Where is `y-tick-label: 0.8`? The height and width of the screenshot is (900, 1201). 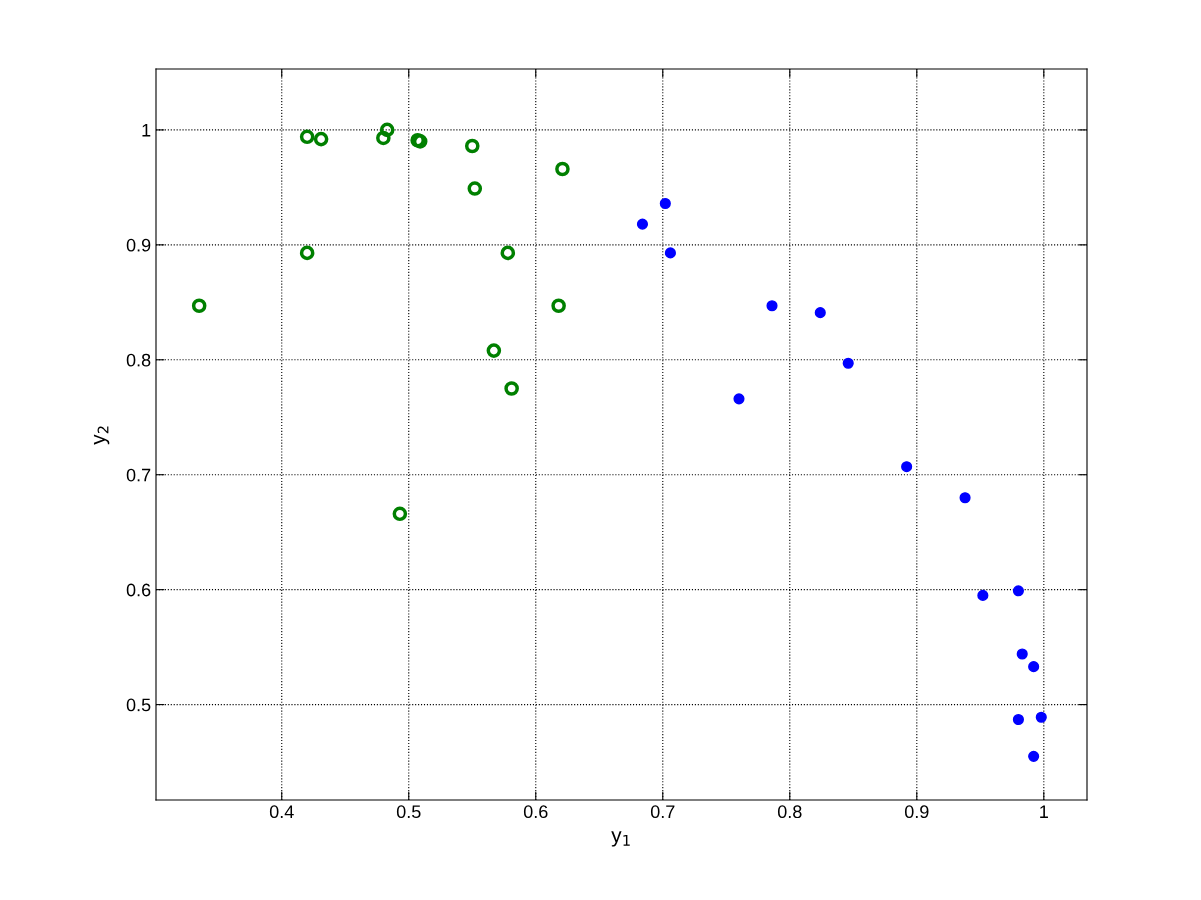 y-tick-label: 0.8 is located at coordinates (138, 360).